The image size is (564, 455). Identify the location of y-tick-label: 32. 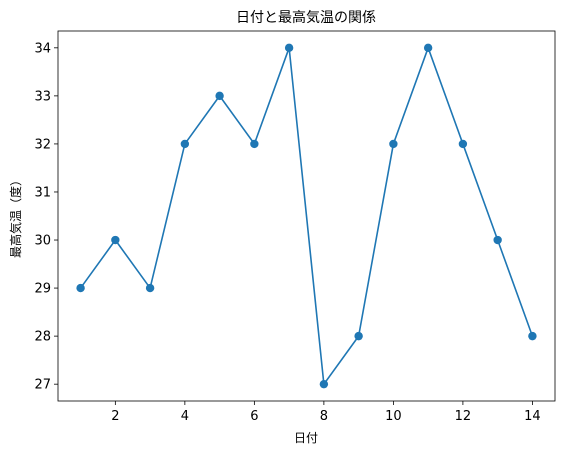
(42, 144).